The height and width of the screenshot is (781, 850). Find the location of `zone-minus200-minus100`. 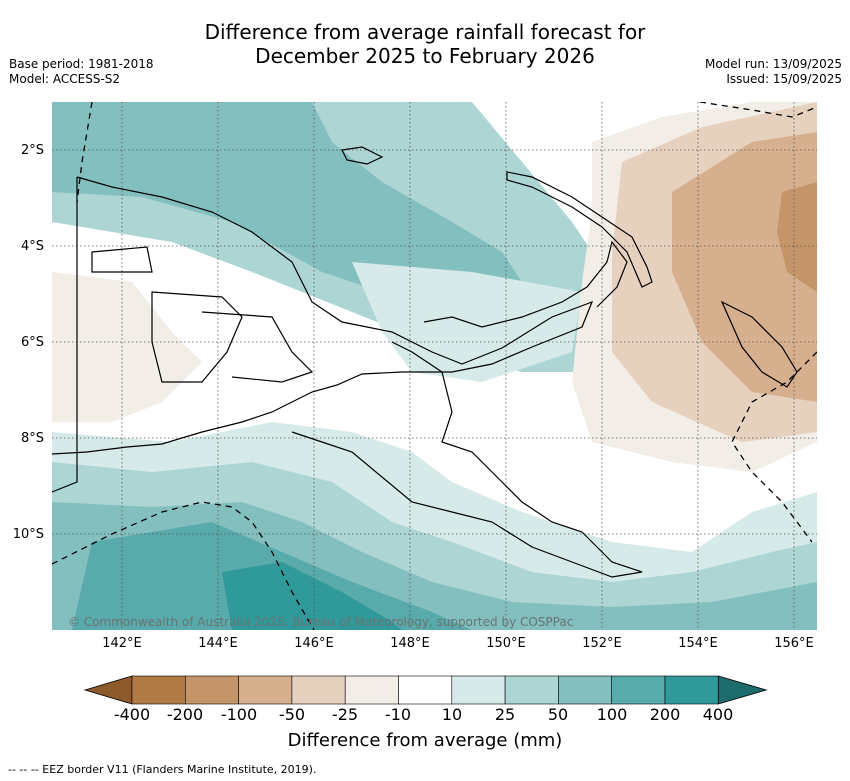

zone-minus200-minus100 is located at coordinates (797, 237).